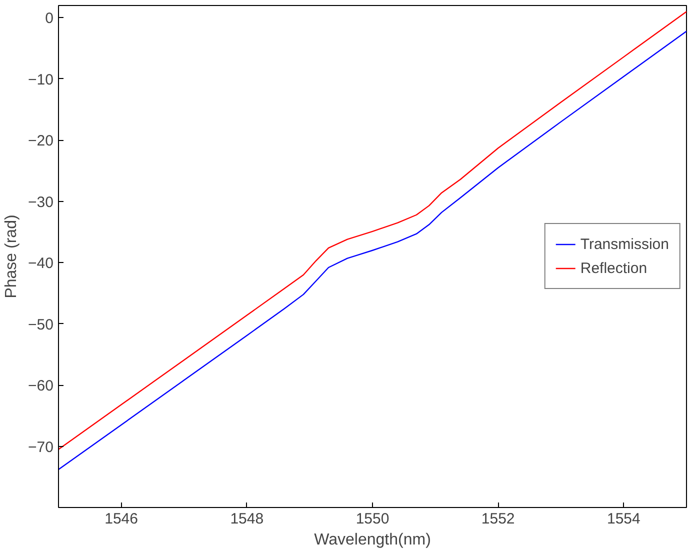 The height and width of the screenshot is (551, 691). What do you see at coordinates (41, 325) in the screenshot?
I see `y-tick-label: −50` at bounding box center [41, 325].